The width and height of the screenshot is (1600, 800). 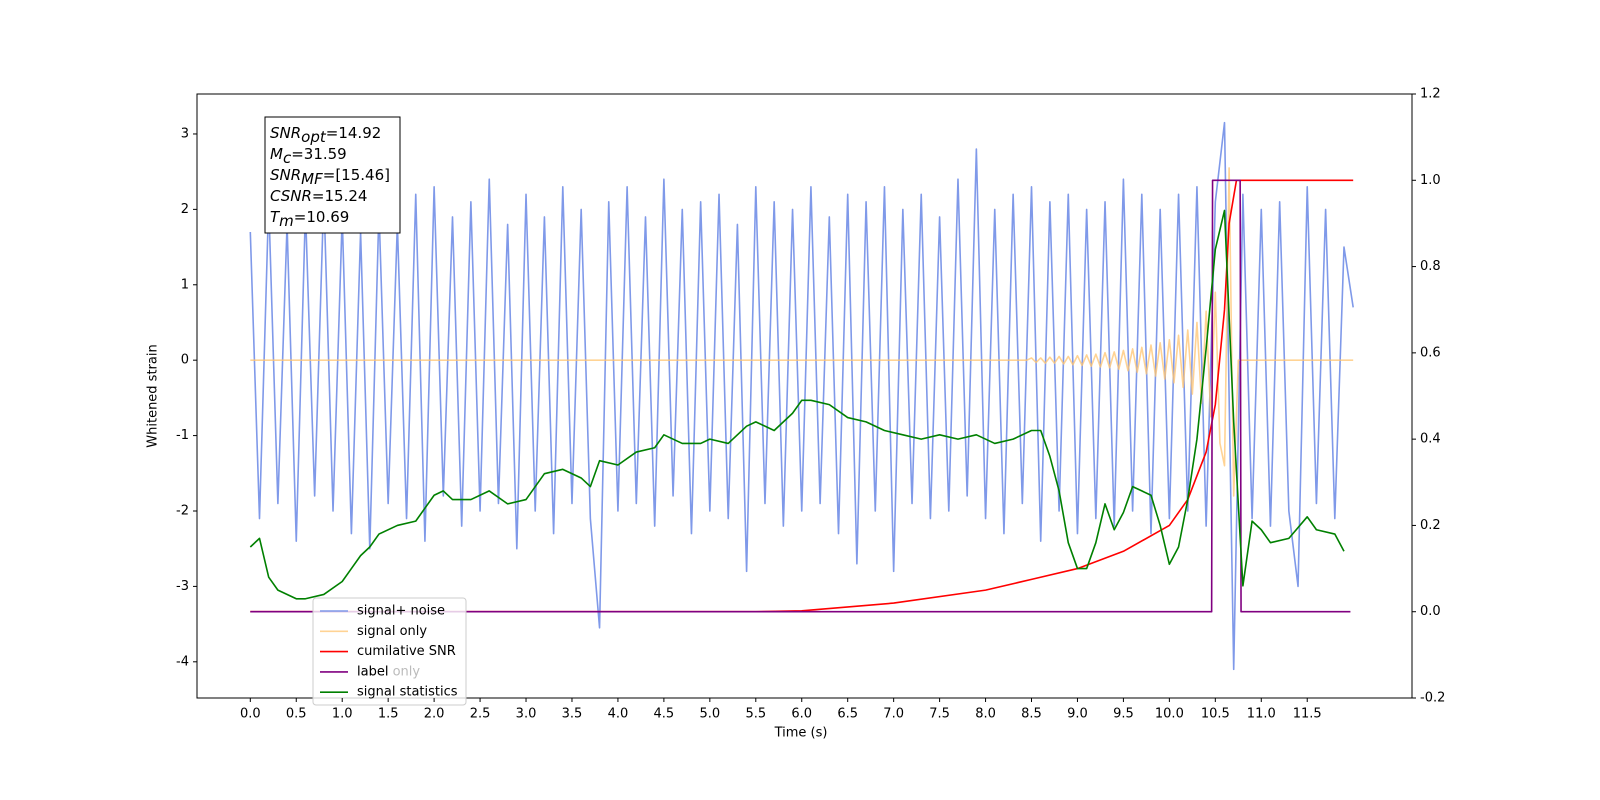 What do you see at coordinates (286, 221) in the screenshot?
I see `annotation-subscript: m` at bounding box center [286, 221].